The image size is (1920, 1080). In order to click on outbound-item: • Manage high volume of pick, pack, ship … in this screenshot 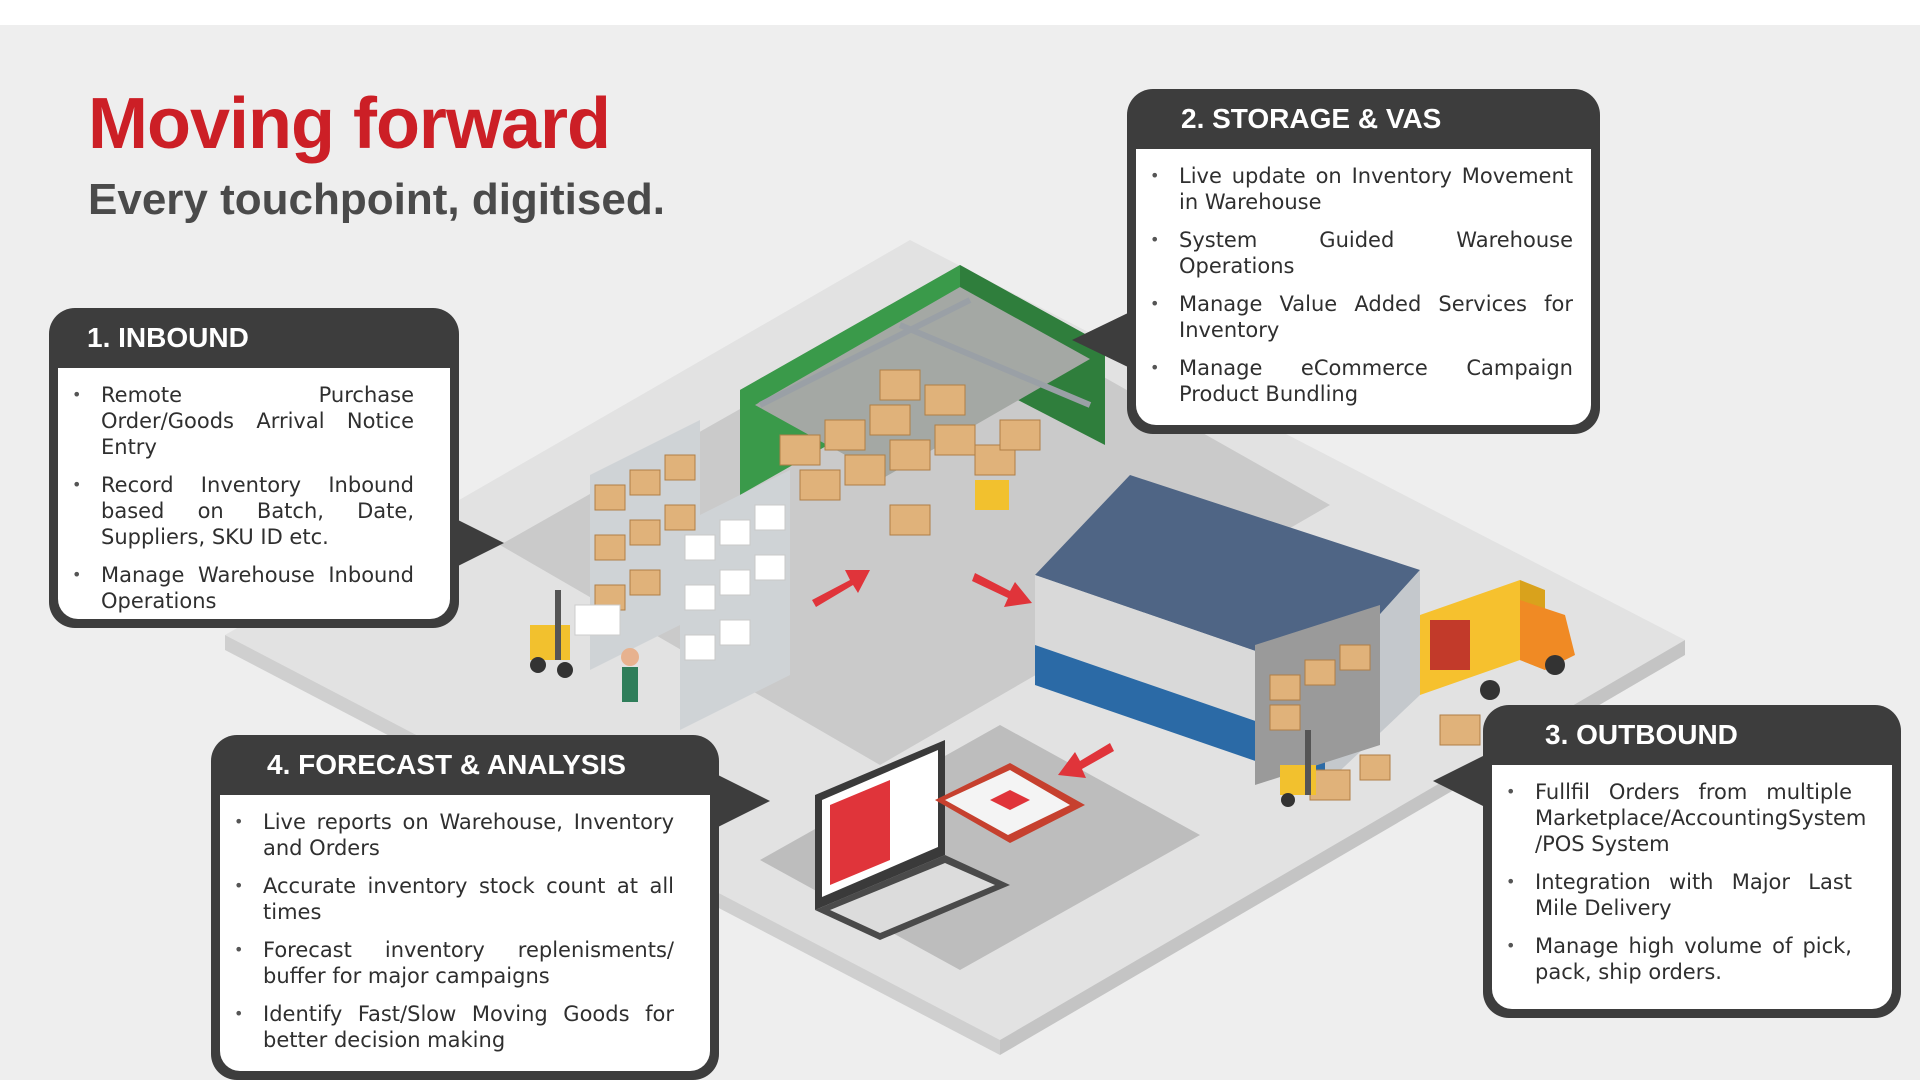, I will do `click(1679, 959)`.